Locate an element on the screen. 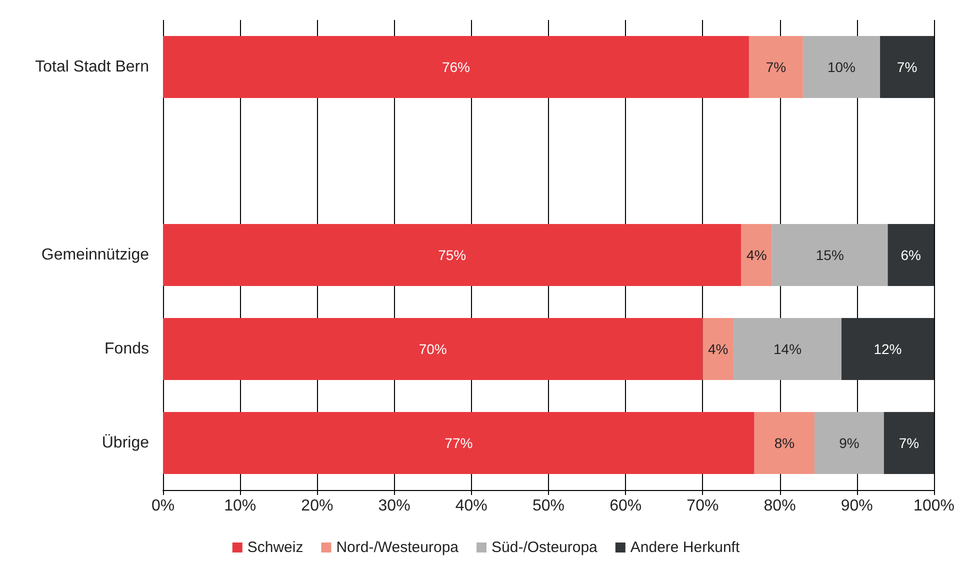  data-label: 6% is located at coordinates (910, 255).